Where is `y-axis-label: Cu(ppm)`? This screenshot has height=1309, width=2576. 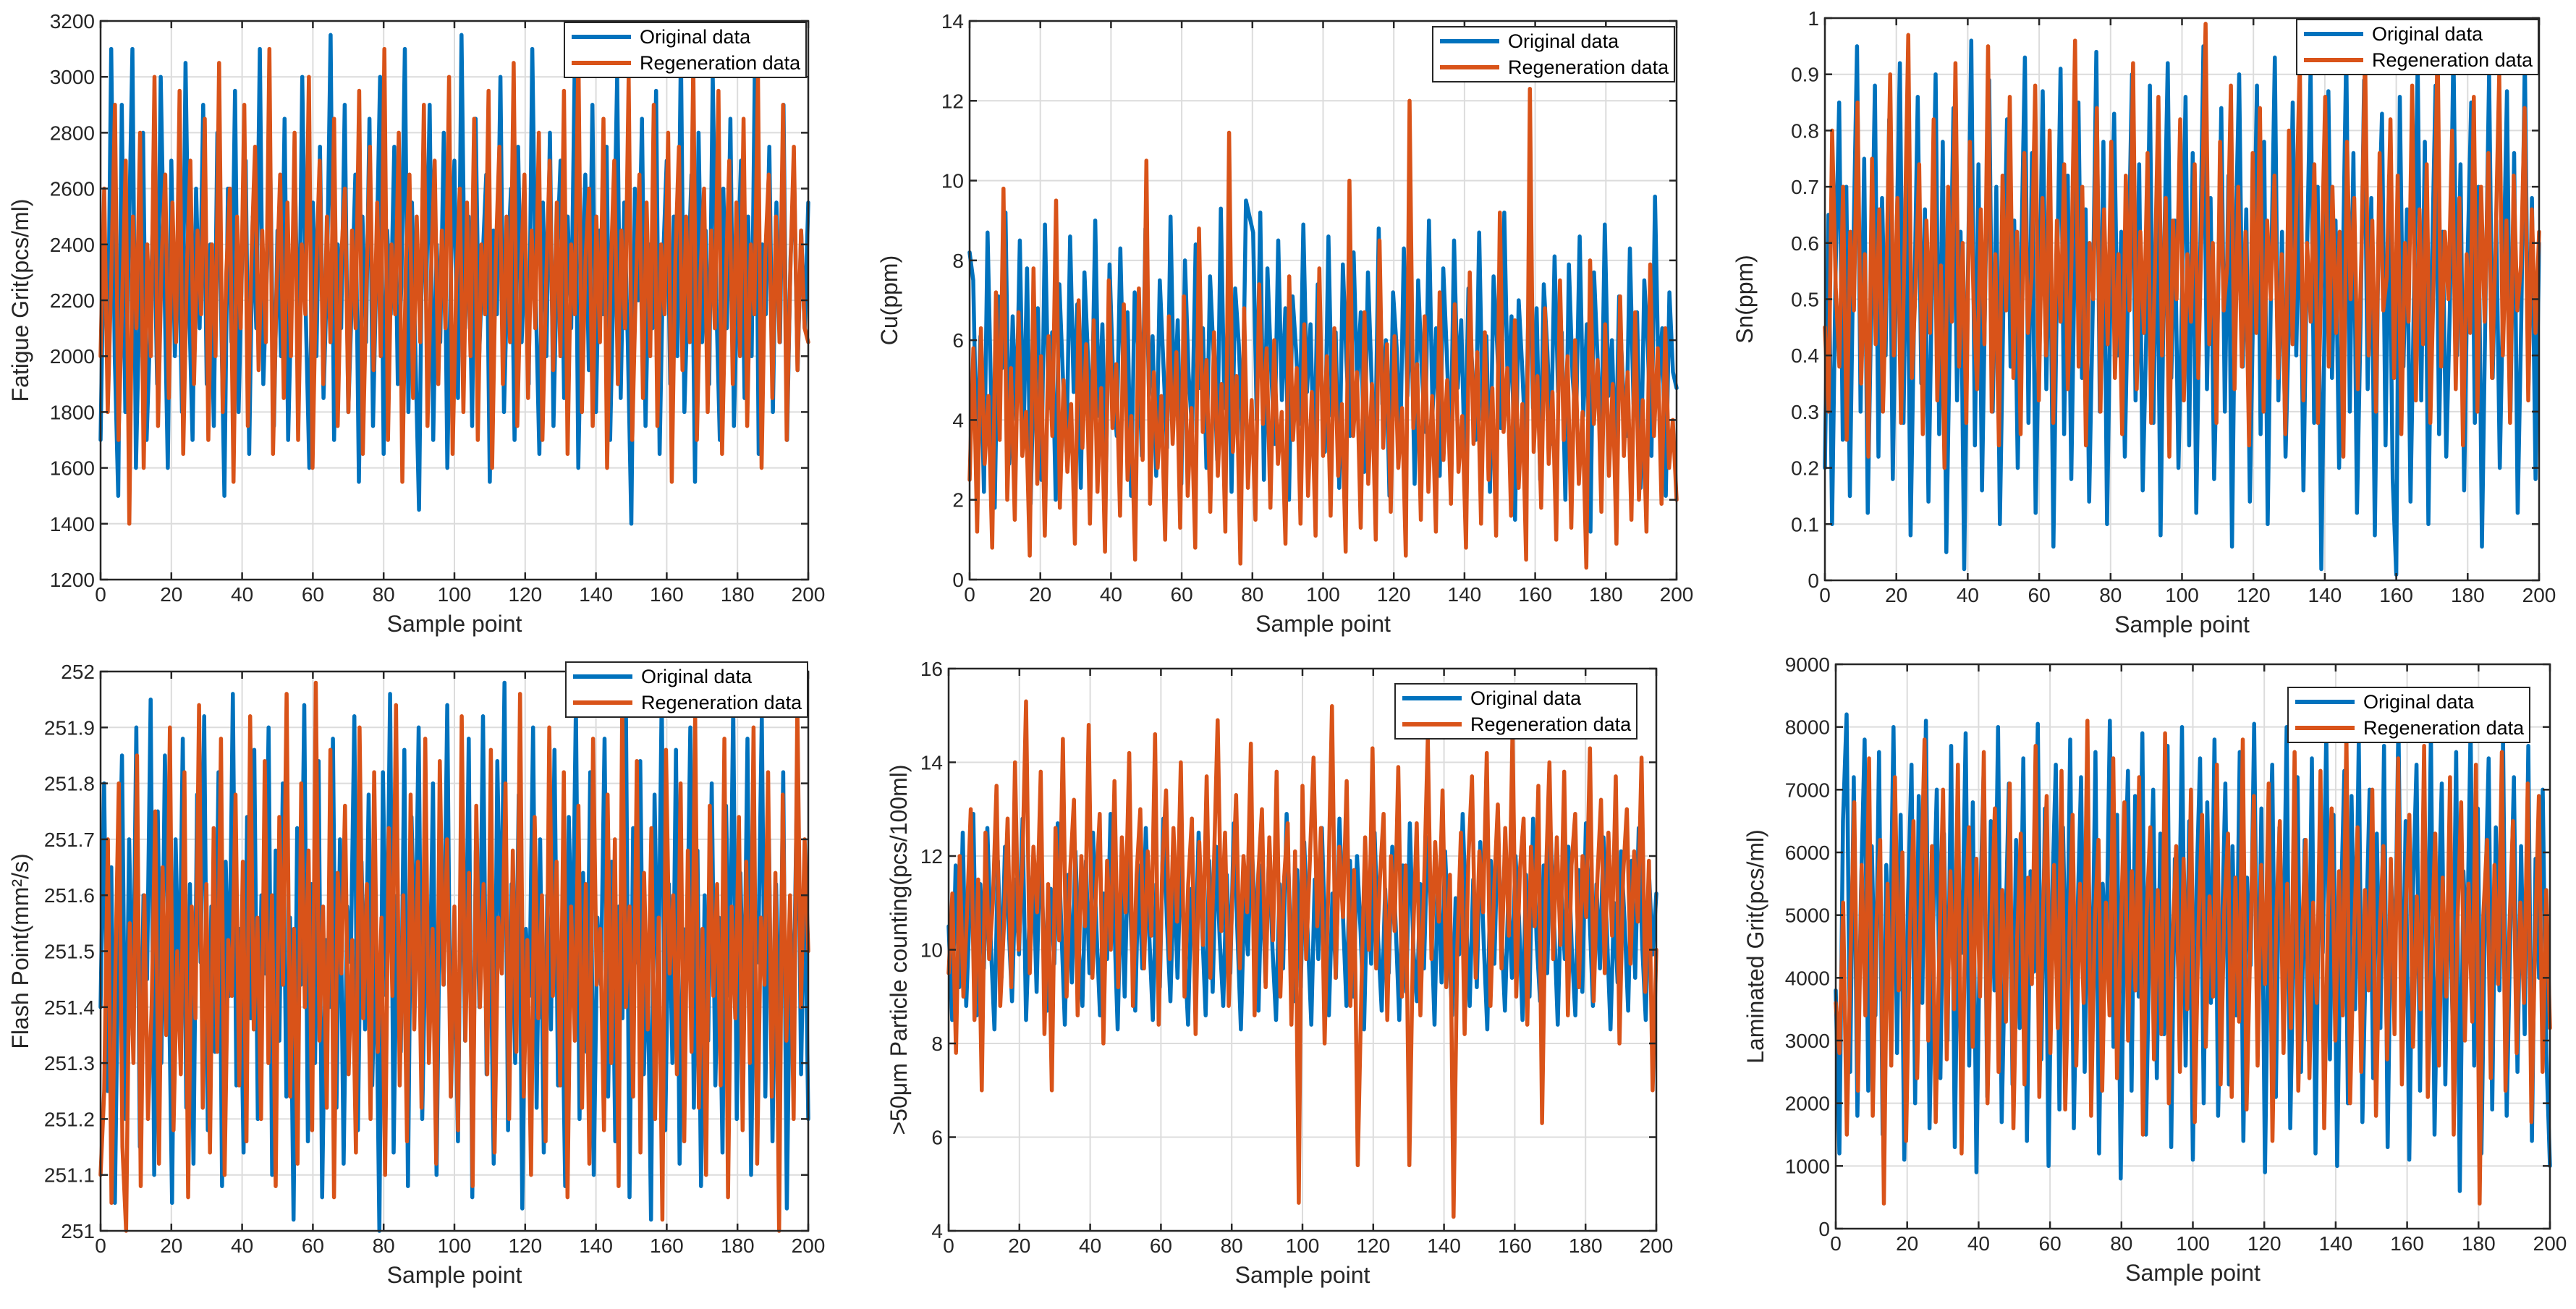
y-axis-label: Cu(ppm) is located at coordinates (889, 300).